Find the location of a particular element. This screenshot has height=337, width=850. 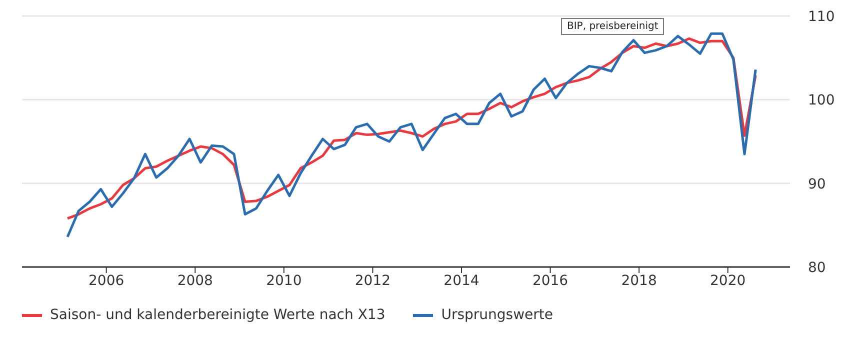

y-tick-label: 110 is located at coordinates (821, 16).